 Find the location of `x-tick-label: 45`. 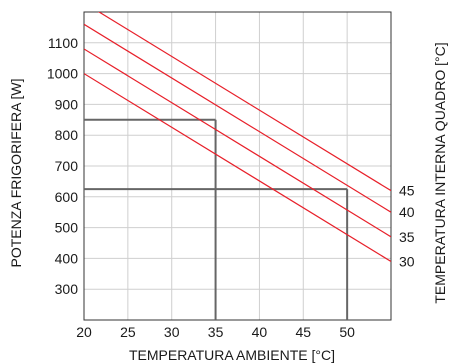

x-tick-label: 45 is located at coordinates (303, 332).